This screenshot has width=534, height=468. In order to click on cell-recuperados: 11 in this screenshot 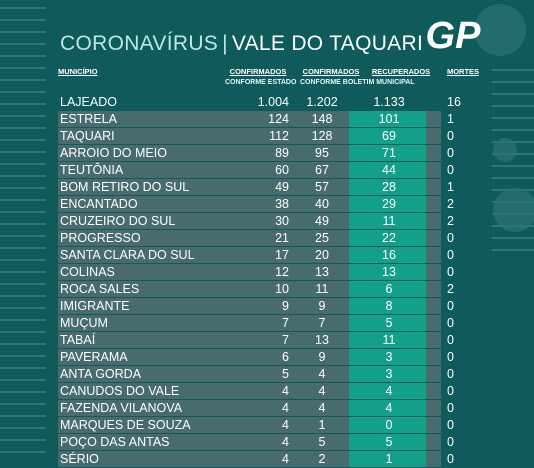, I will do `click(389, 340)`.